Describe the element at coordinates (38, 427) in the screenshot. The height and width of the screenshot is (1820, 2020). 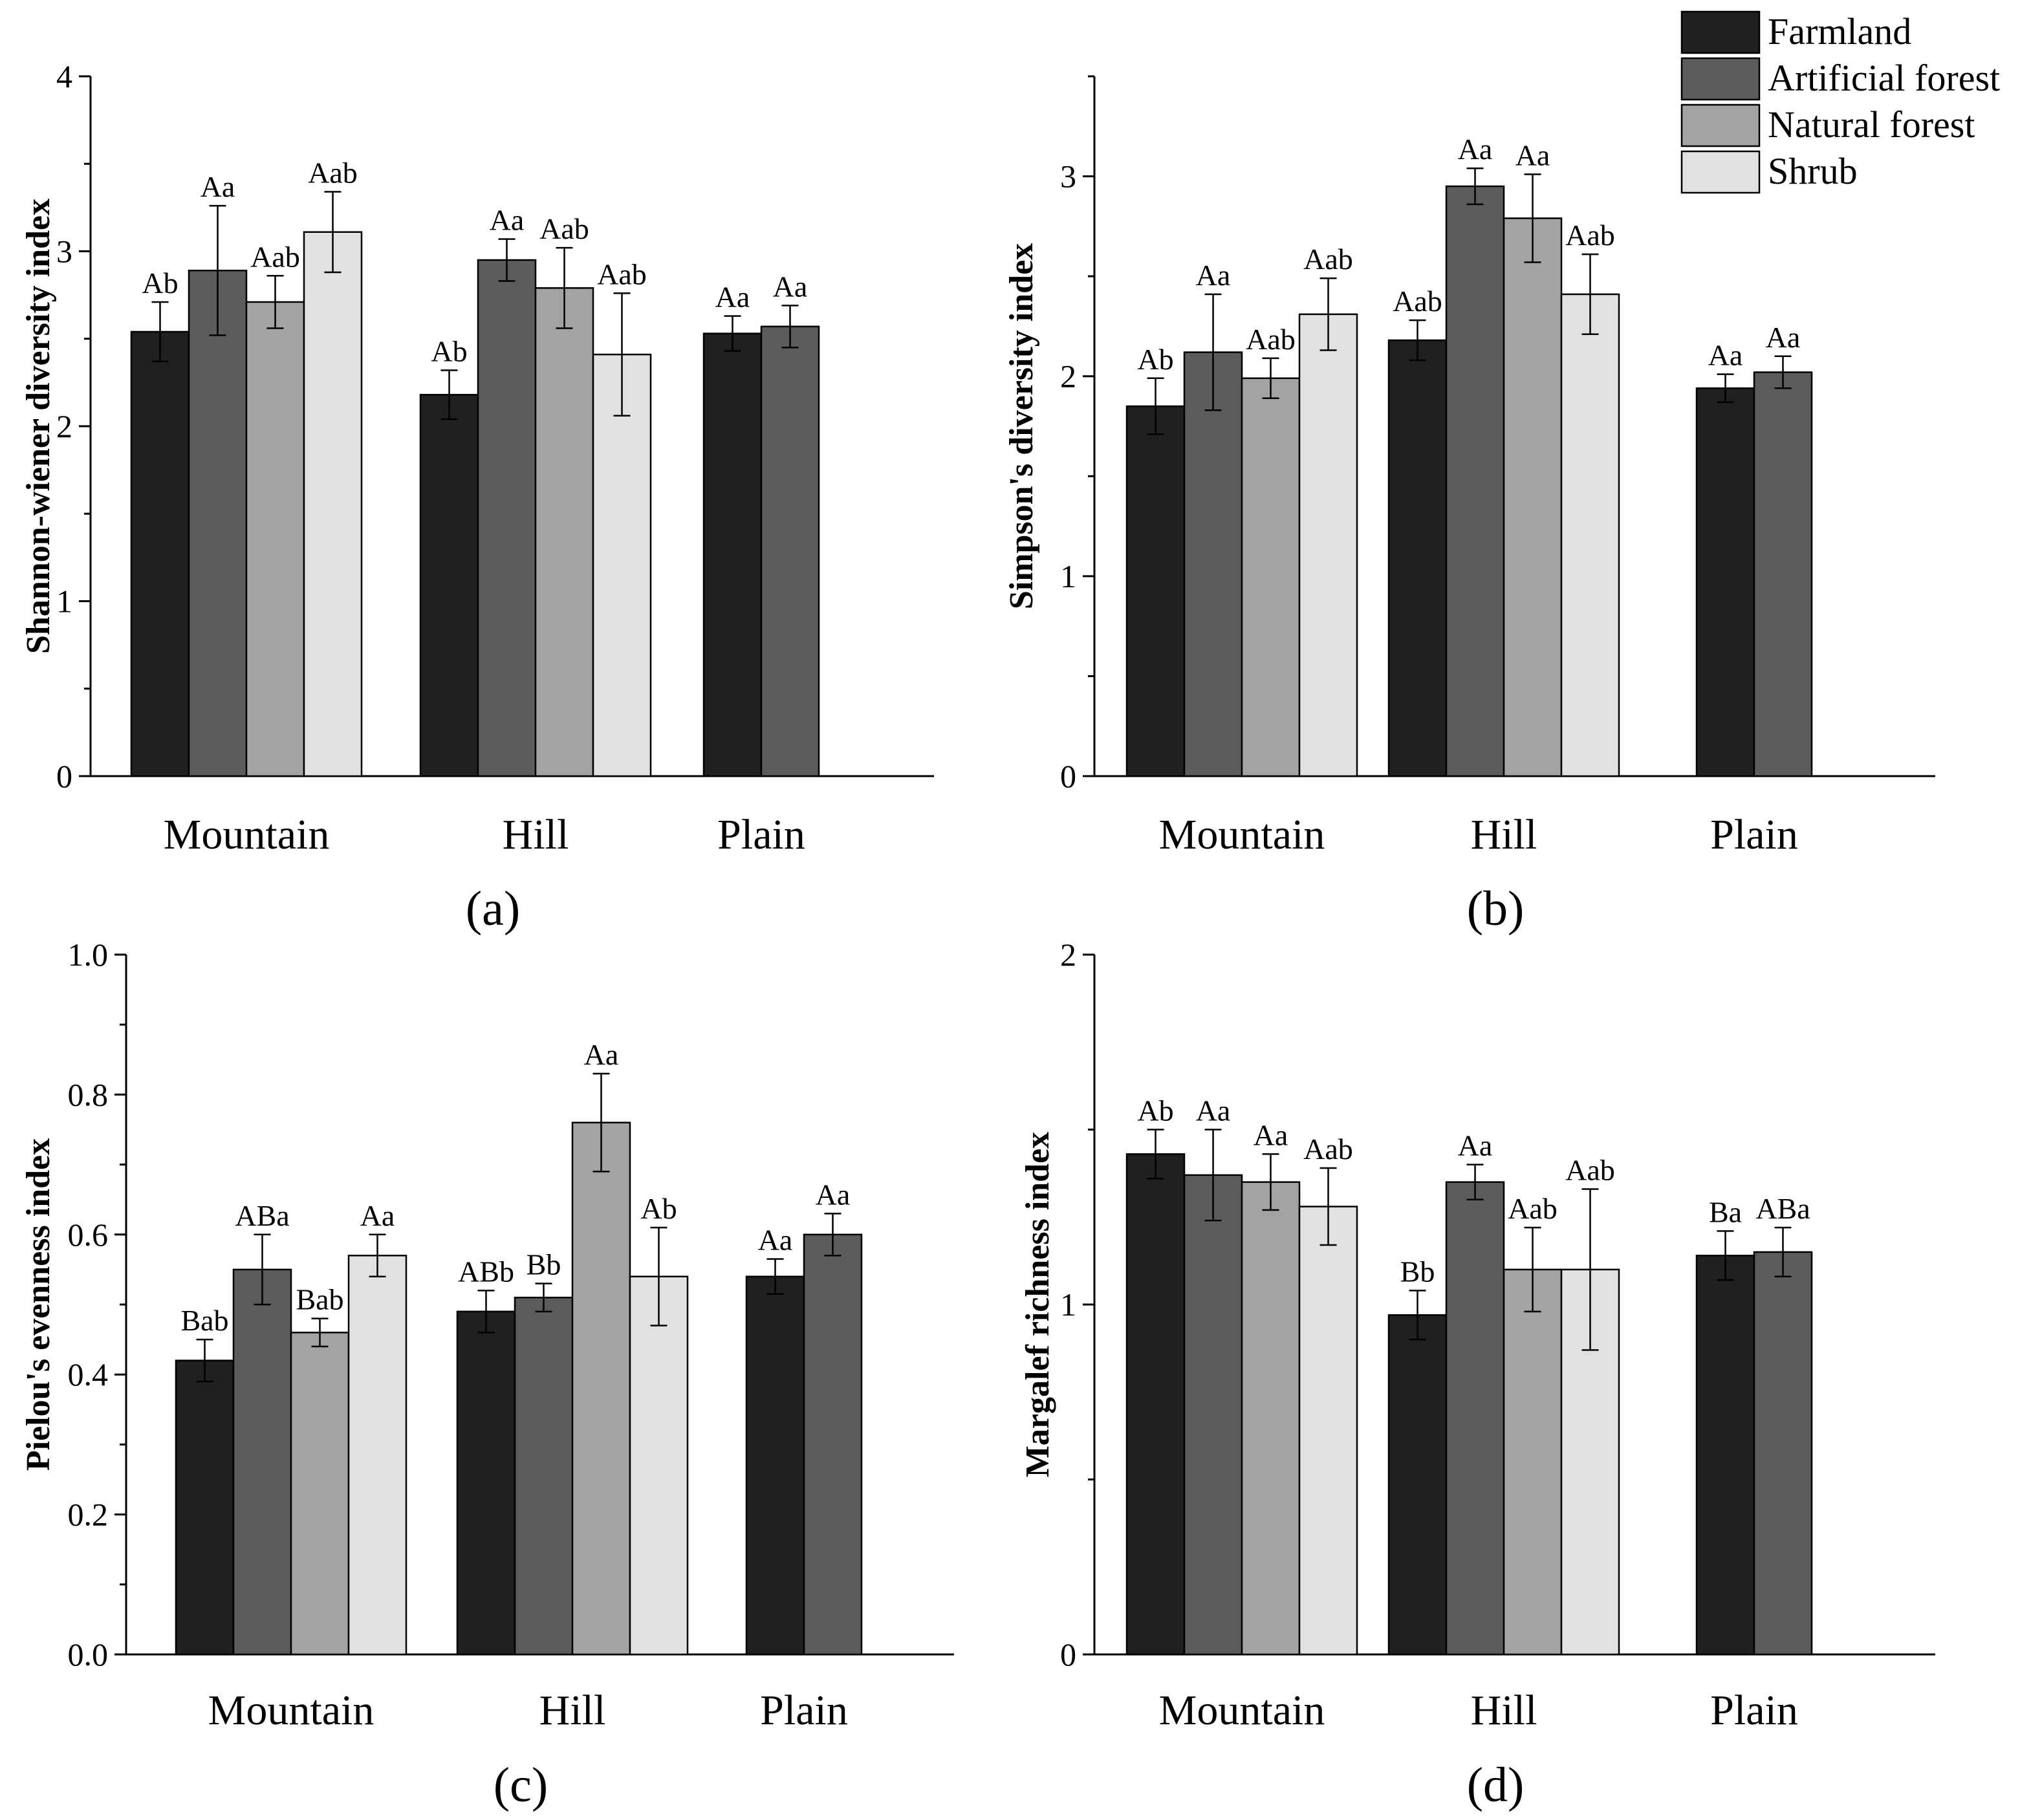
I see `y-axis-title: Shannon-wiener diversity index` at that location.